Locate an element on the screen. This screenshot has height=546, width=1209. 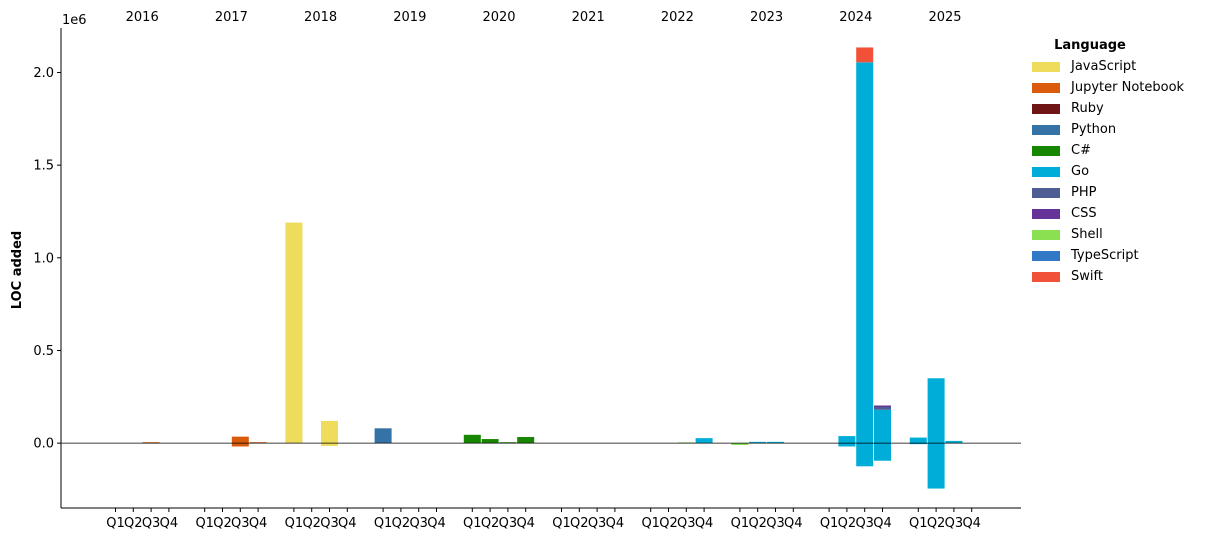
legend-item: JavaScript is located at coordinates (1117, 66).